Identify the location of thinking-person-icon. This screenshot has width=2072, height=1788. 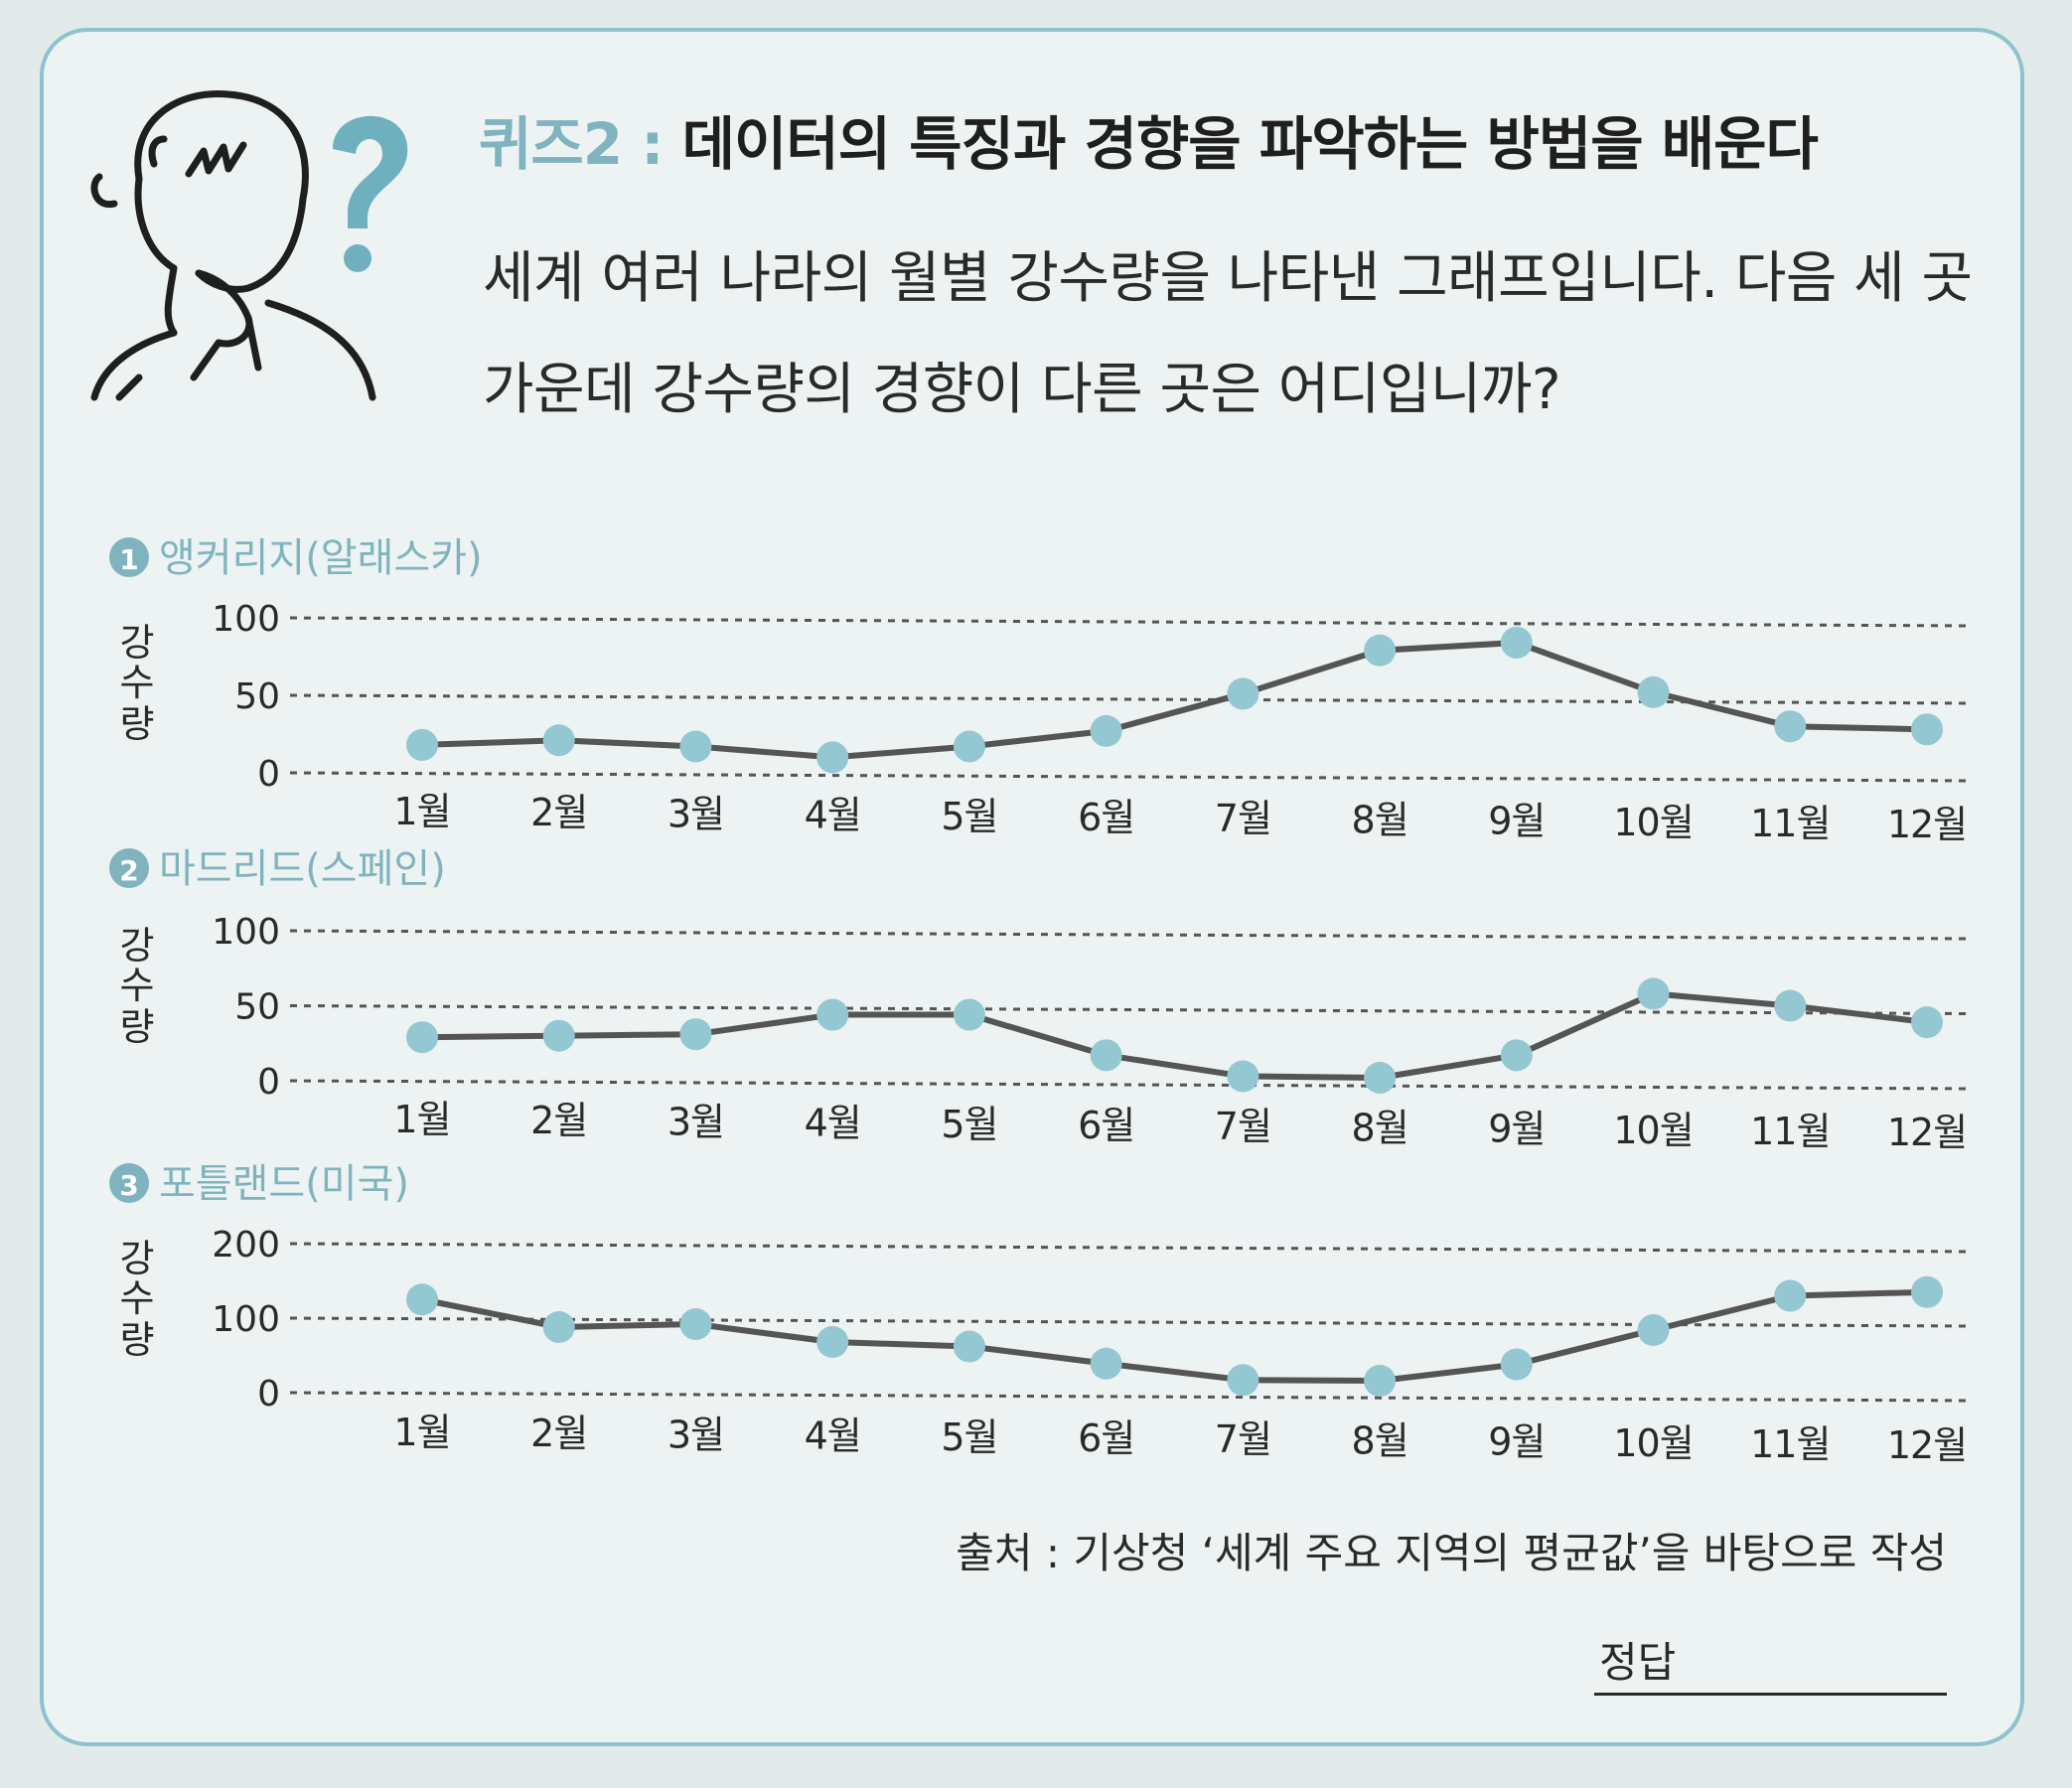
(249, 245).